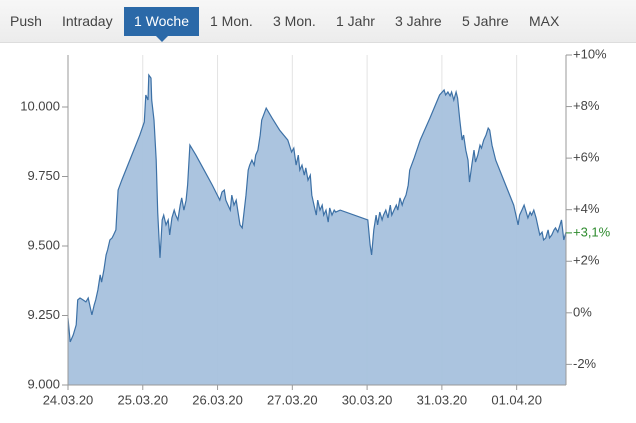 This screenshot has width=636, height=423. I want to click on current-change-label: +3,1%, so click(592, 231).